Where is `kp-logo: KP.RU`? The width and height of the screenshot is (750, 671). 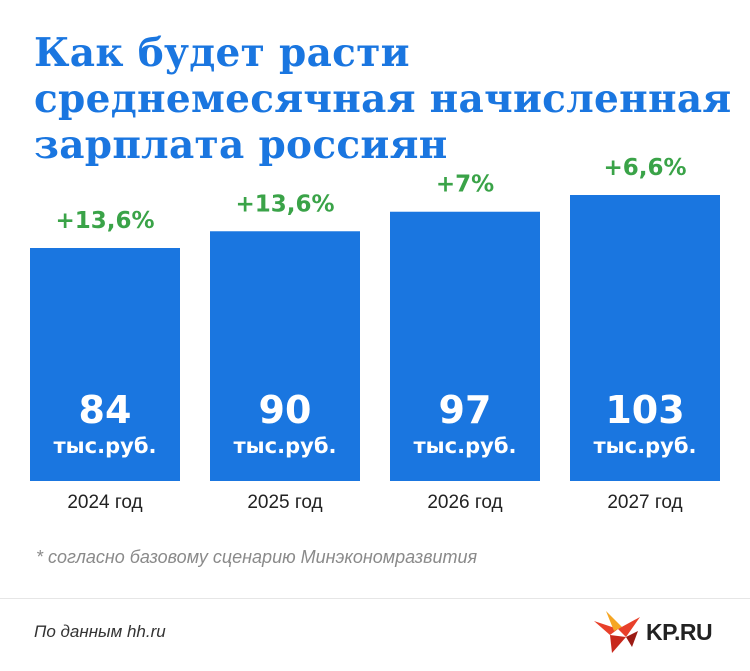 kp-logo: KP.RU is located at coordinates (662, 632).